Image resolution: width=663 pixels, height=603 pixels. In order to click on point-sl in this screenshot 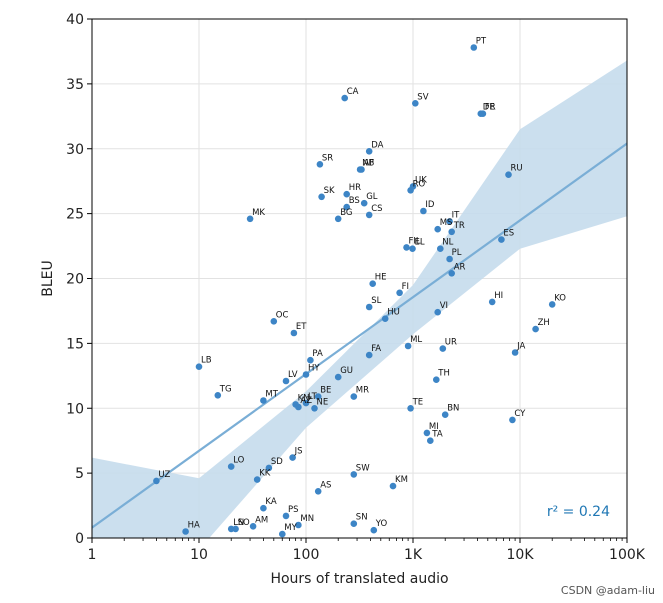, I will do `click(369, 307)`.